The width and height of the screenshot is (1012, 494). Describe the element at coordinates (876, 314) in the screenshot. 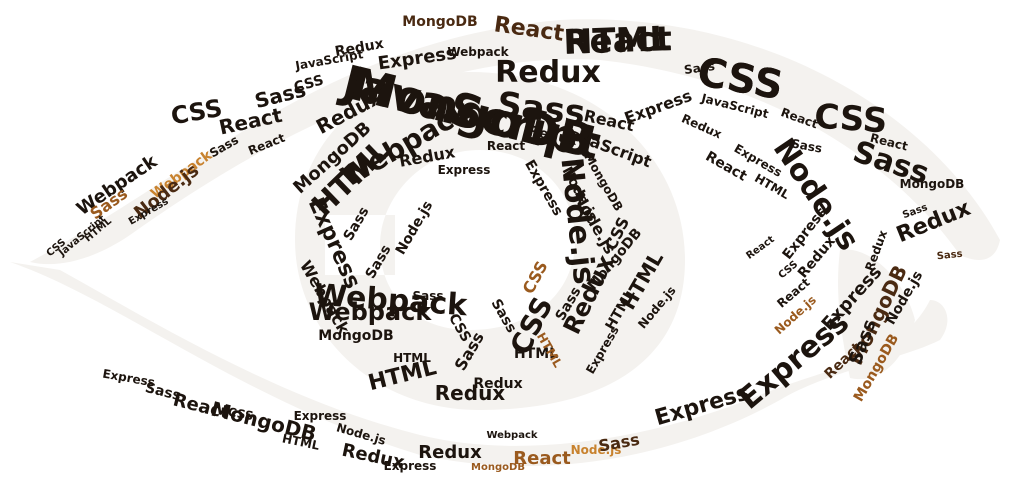

I see `tear-duct-shape` at that location.